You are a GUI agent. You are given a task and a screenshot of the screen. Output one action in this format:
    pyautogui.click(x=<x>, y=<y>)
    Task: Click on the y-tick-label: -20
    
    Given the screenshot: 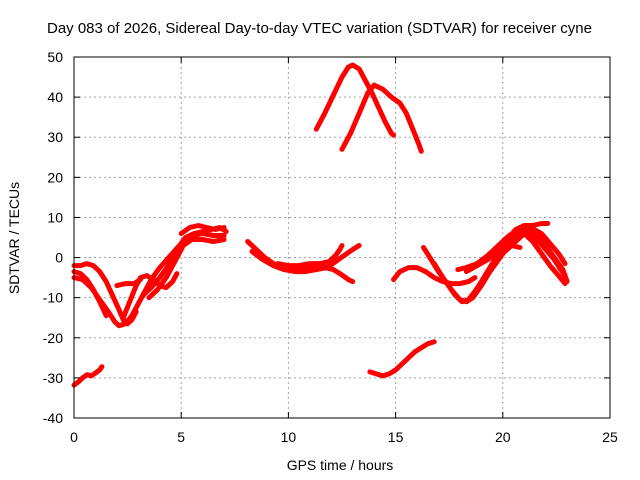 What is the action you would take?
    pyautogui.click(x=53, y=338)
    